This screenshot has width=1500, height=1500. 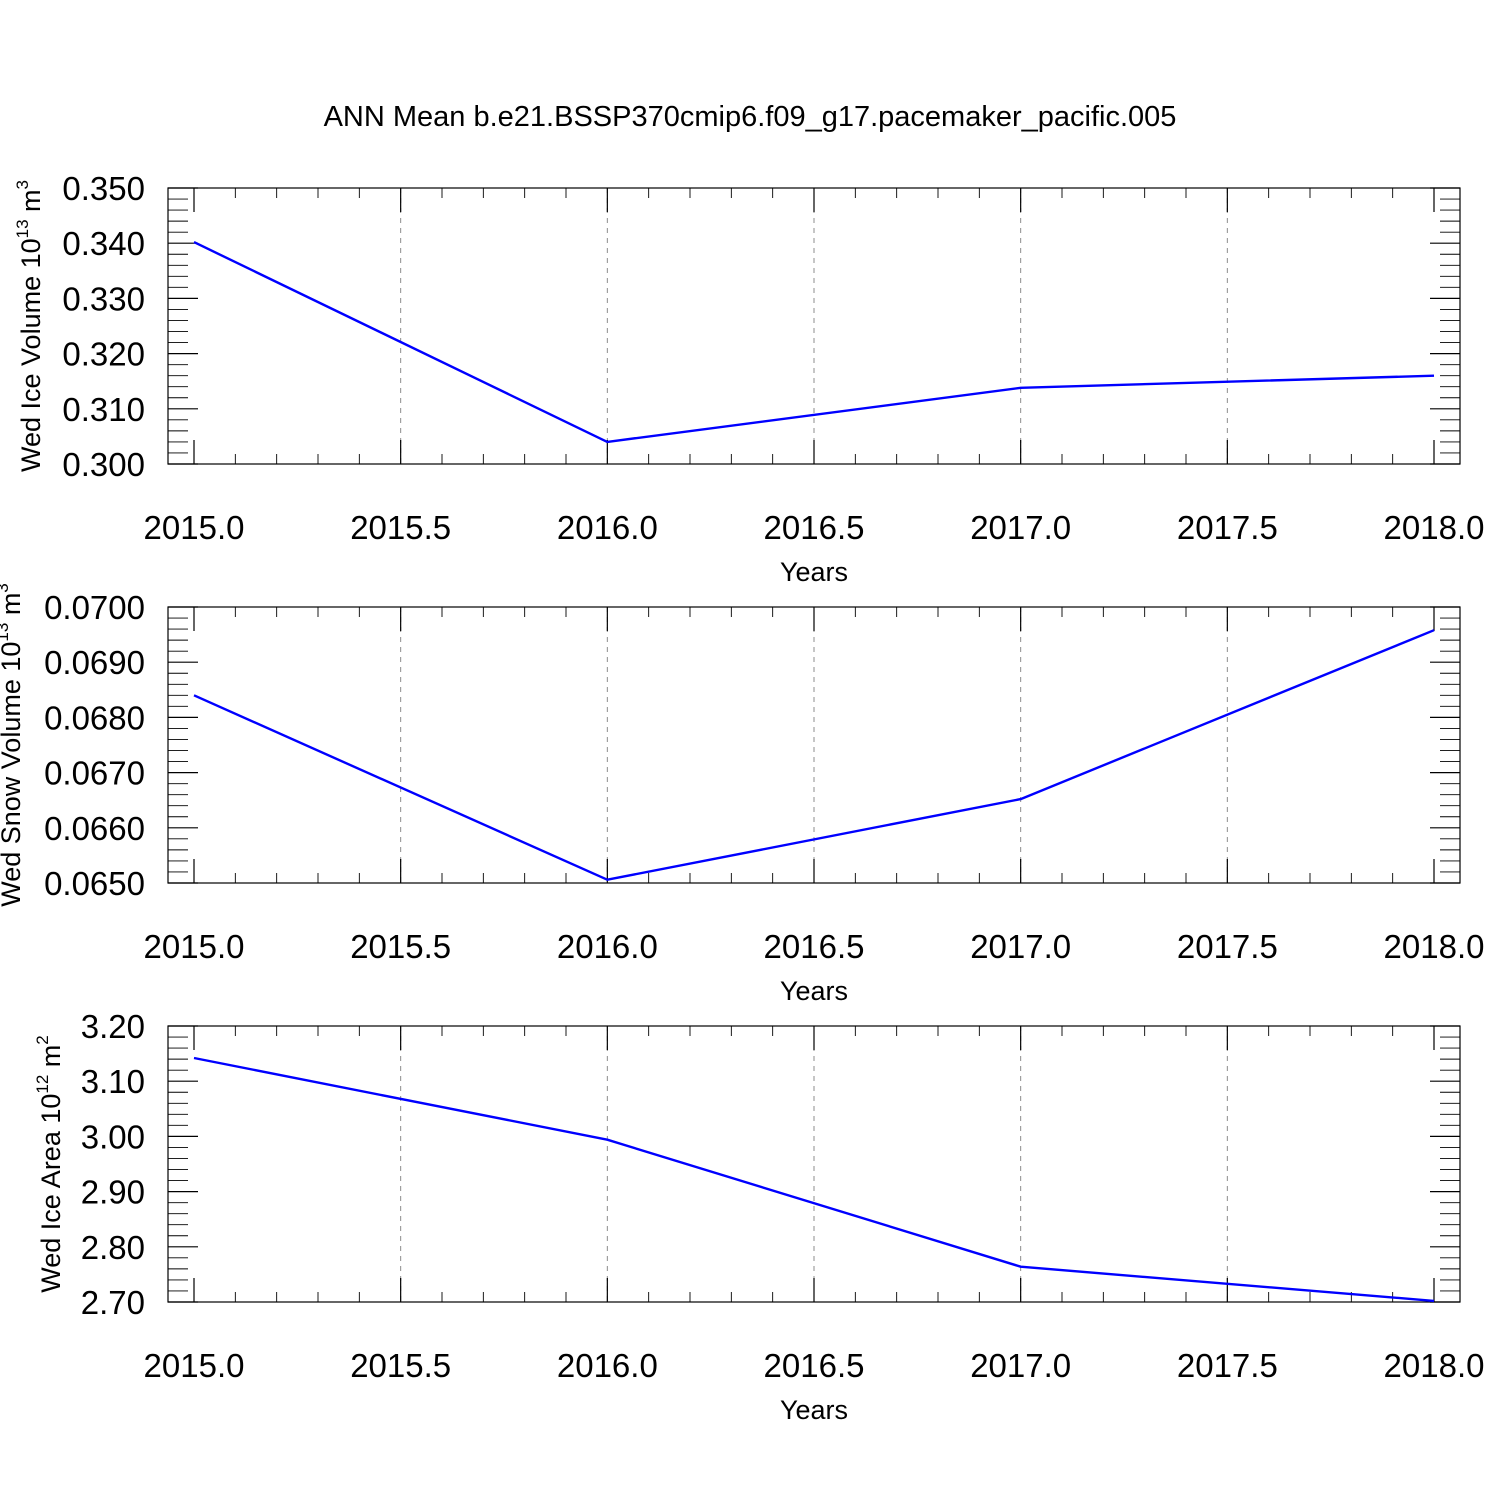 What do you see at coordinates (103, 354) in the screenshot?
I see `y-tick-label: 0.320` at bounding box center [103, 354].